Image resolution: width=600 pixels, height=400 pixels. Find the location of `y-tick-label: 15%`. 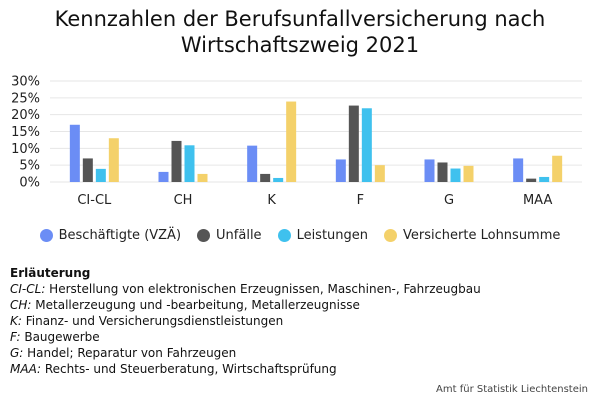

y-tick-label: 15% is located at coordinates (25, 132).